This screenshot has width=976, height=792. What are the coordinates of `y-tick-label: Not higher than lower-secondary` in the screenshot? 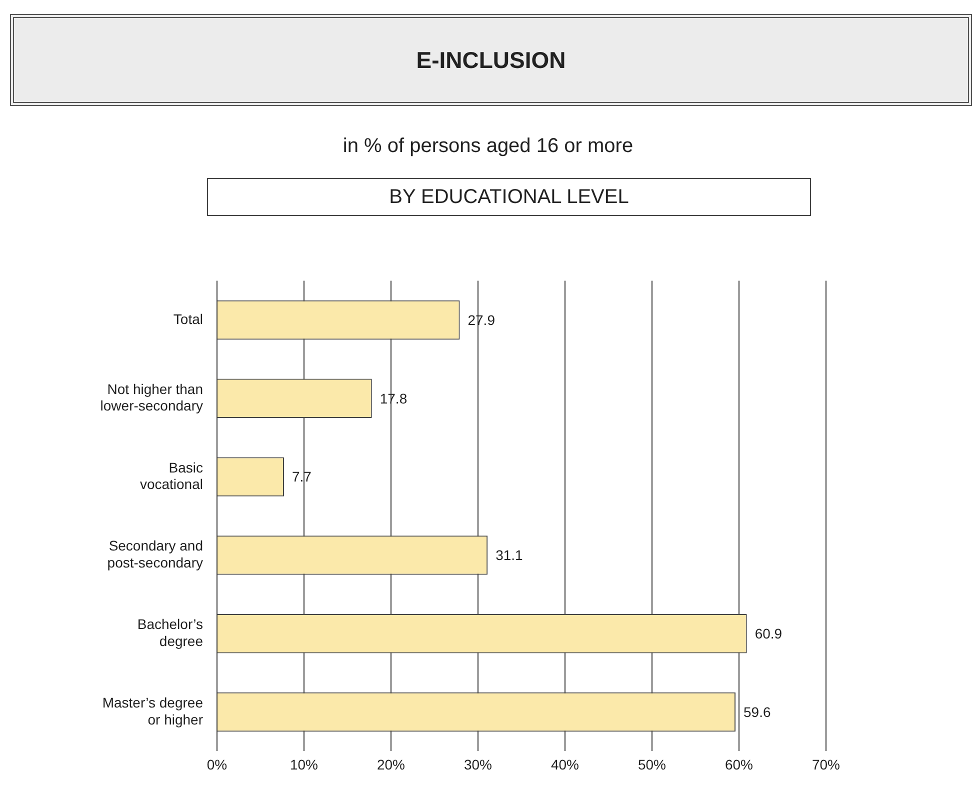 It's located at (151, 397).